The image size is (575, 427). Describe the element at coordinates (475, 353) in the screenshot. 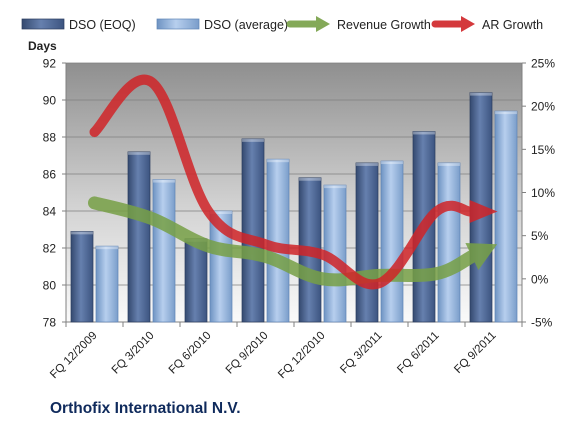

I see `x-tick-label: FQ 9/2011` at that location.